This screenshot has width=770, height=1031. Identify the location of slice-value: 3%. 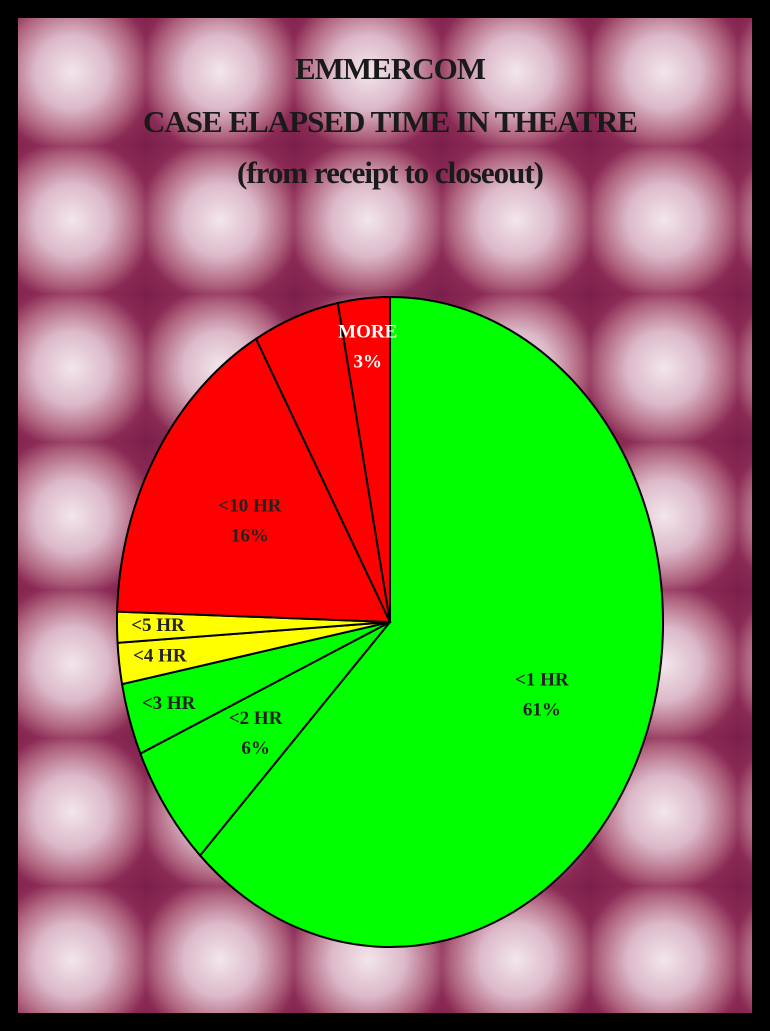
(367, 361).